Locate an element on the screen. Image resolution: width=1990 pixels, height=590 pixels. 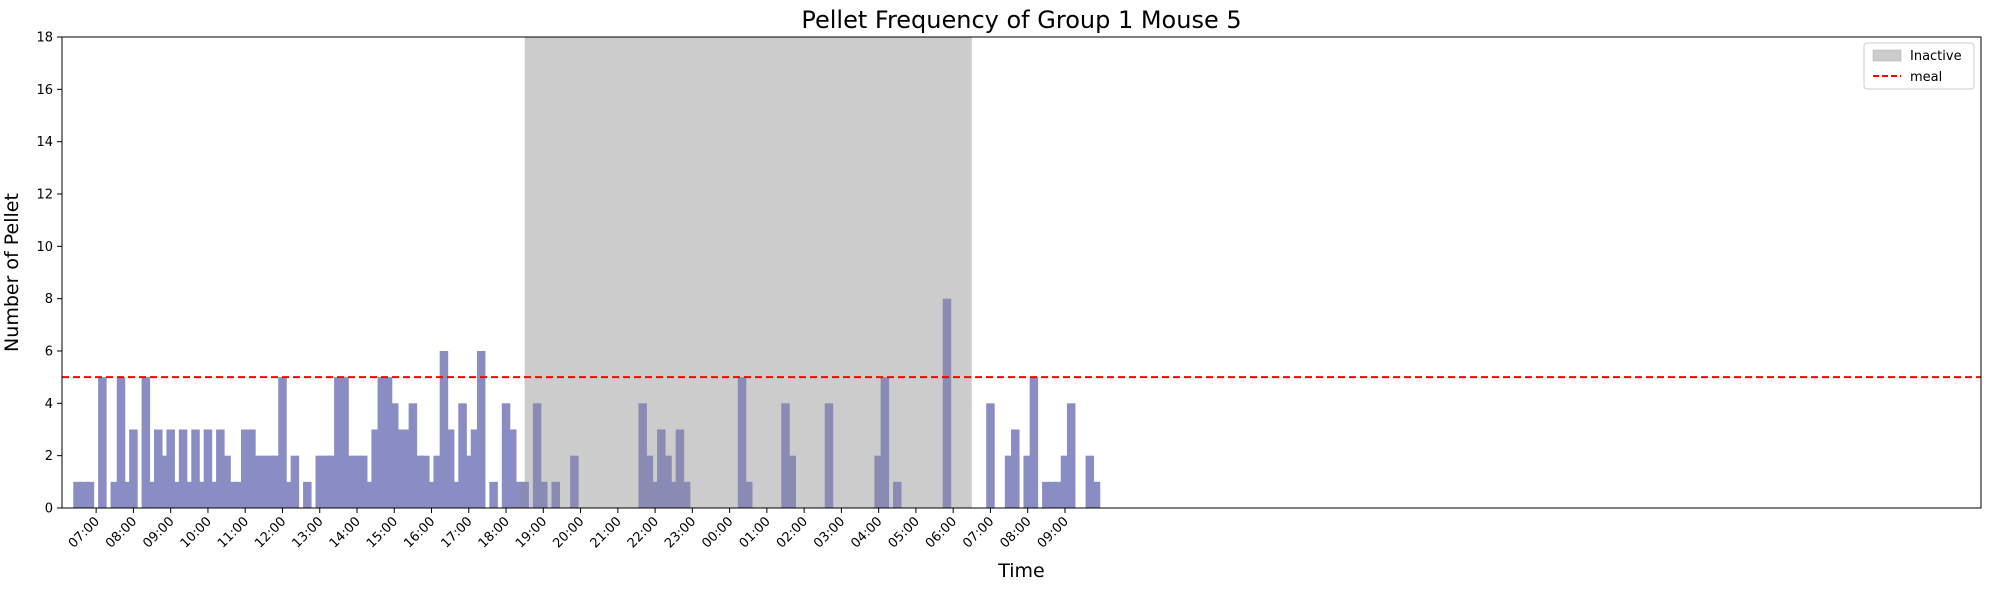
x-tick-label: 05:00 is located at coordinates (904, 532).